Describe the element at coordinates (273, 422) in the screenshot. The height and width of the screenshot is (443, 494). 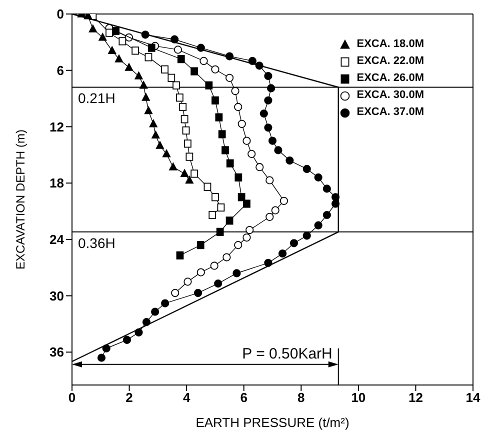
I see `x-axis-title: EARTH PRESSURE (t/m²)` at that location.